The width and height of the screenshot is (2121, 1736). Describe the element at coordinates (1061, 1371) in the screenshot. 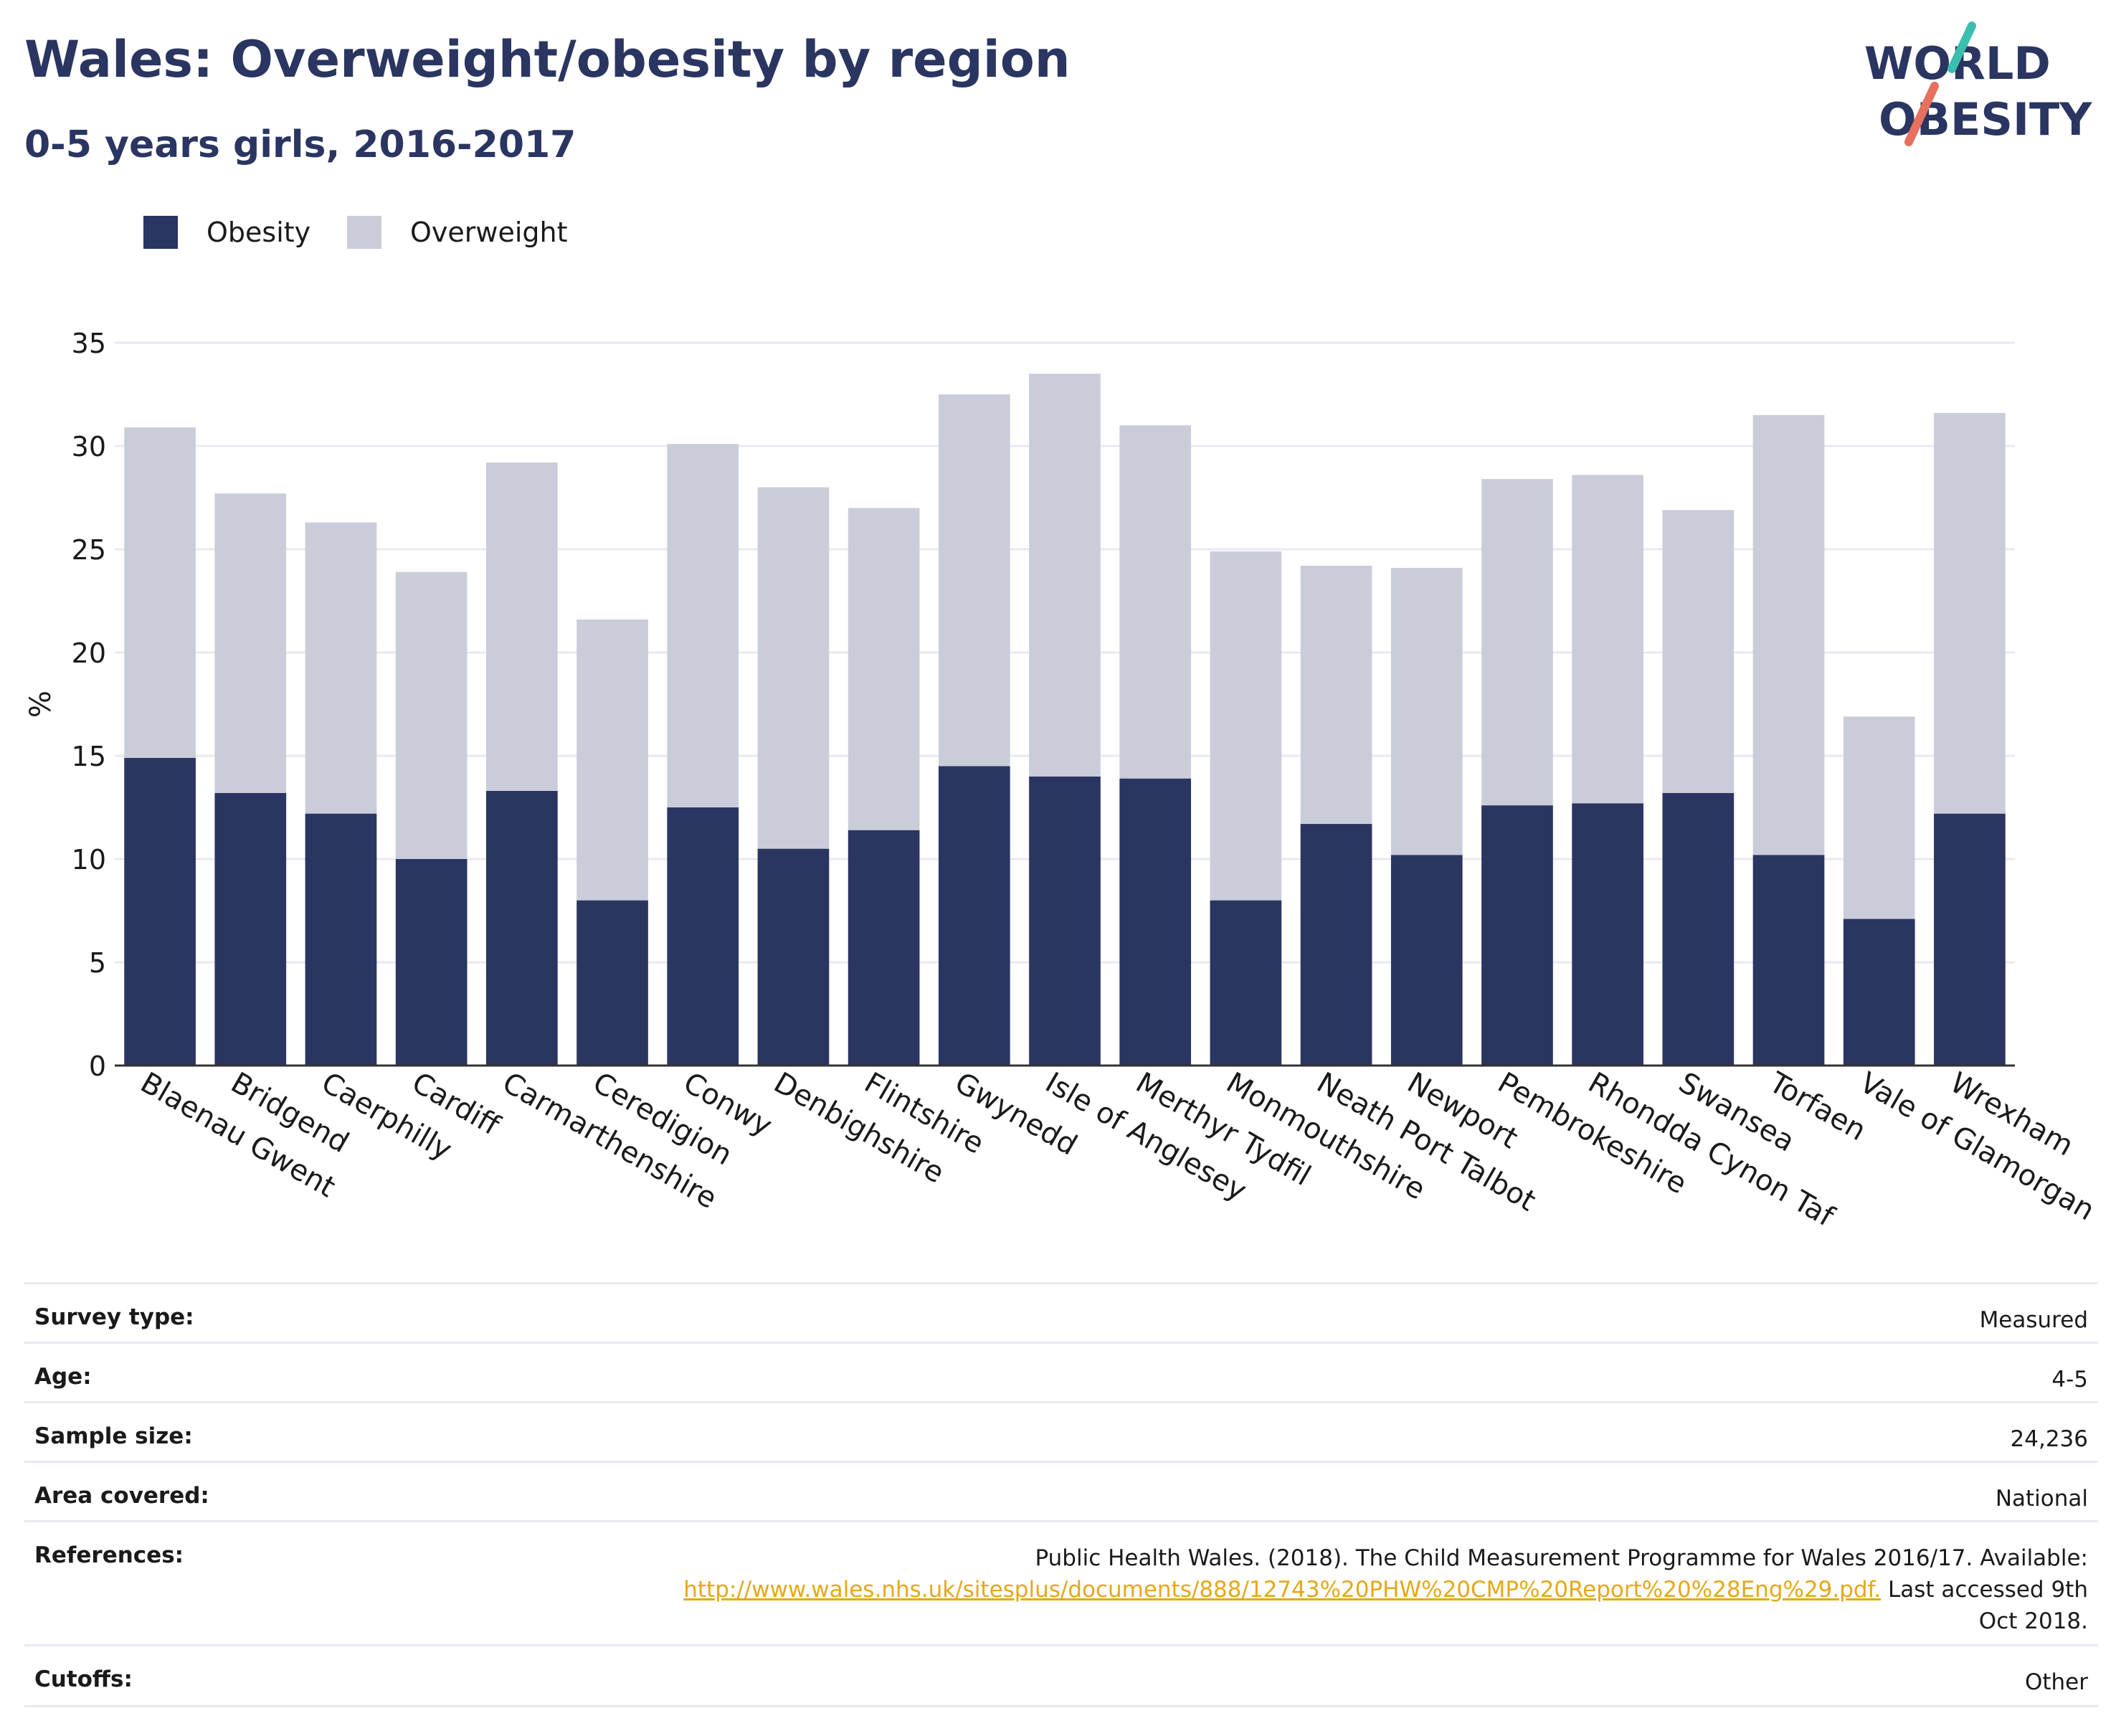

I see `info-row-age: Age: 4-5` at that location.